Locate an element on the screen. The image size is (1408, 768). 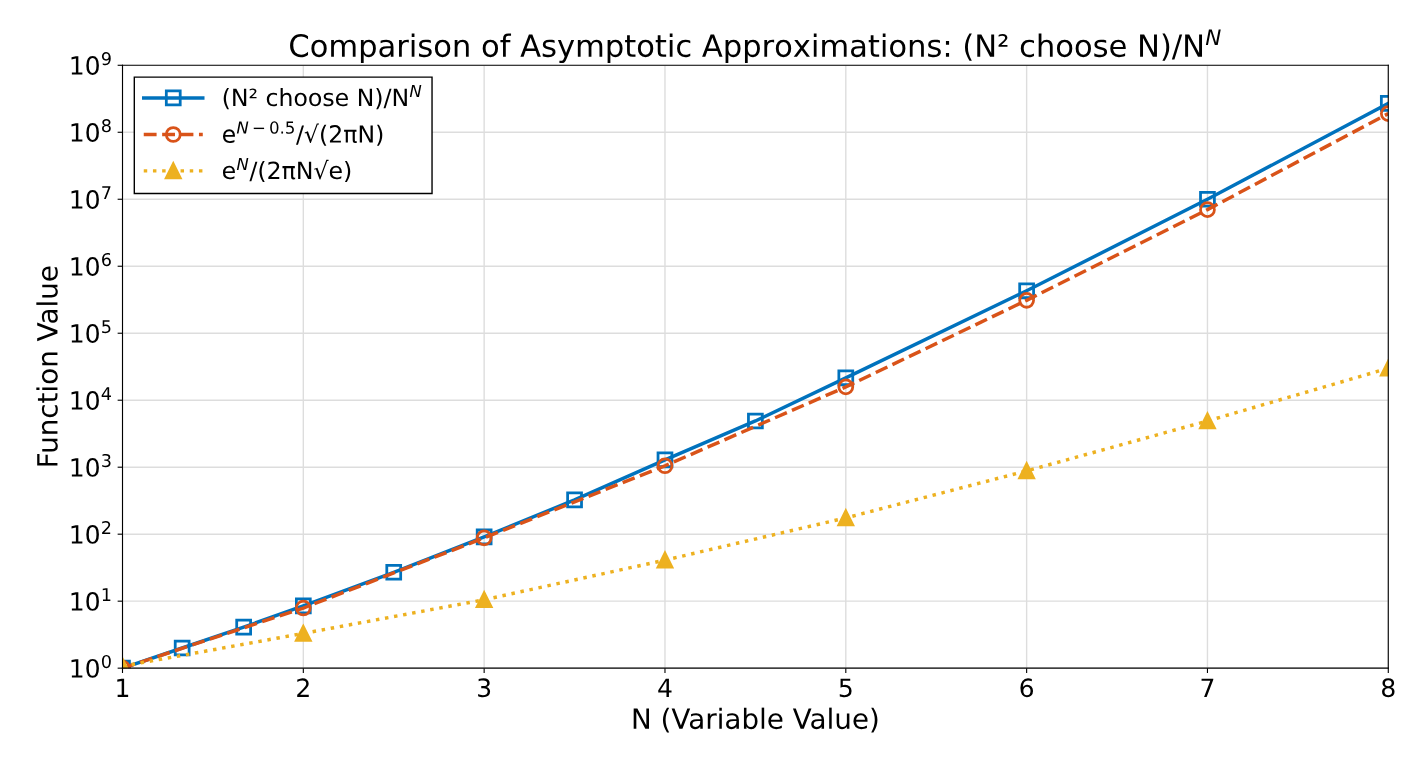
y-tick-label: 10$^{9}$ is located at coordinates (91, 63).